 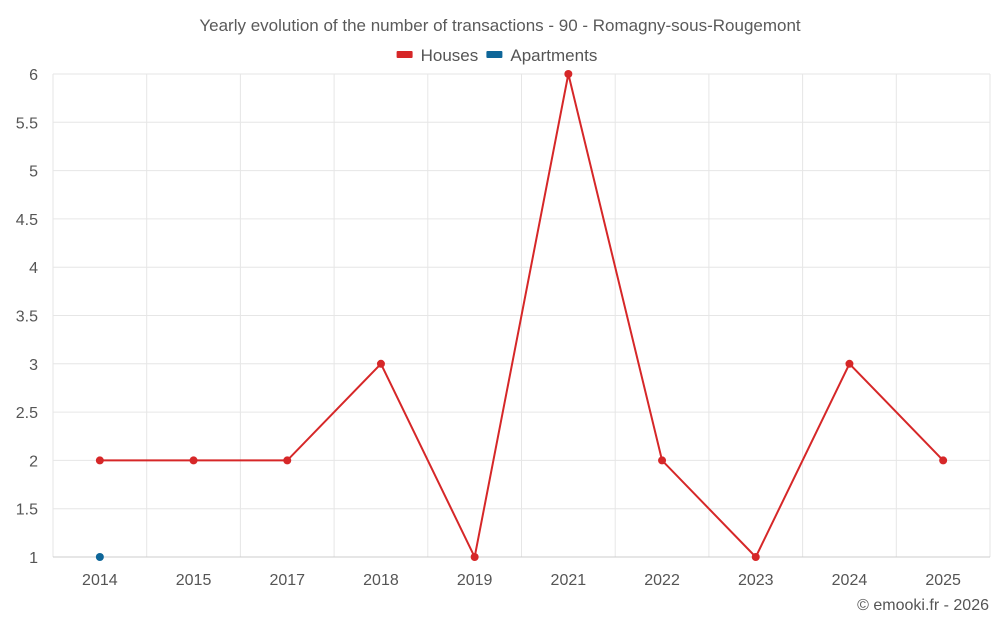 What do you see at coordinates (662, 580) in the screenshot?
I see `x-tick-label: 2022` at bounding box center [662, 580].